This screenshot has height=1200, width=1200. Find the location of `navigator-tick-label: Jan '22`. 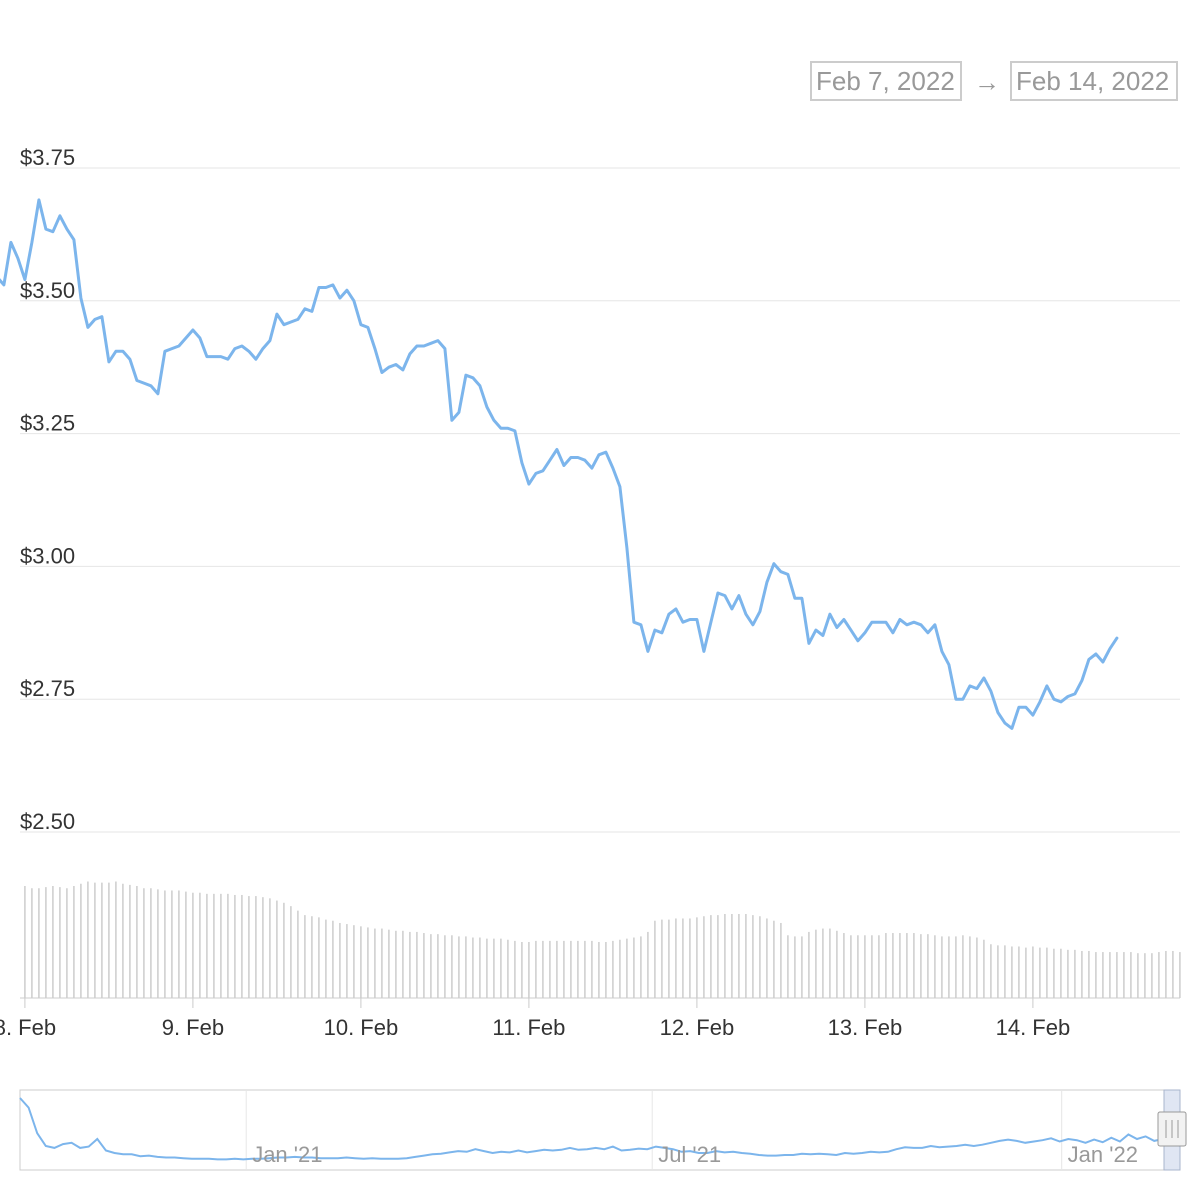

navigator-tick-label: Jan '22 is located at coordinates (1103, 1154).